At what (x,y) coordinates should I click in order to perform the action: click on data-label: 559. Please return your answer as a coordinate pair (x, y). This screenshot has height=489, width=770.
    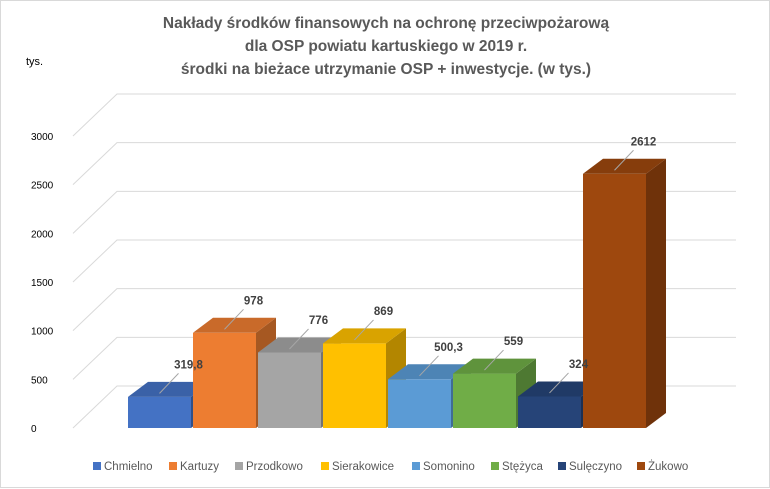
    Looking at the image, I should click on (513, 342).